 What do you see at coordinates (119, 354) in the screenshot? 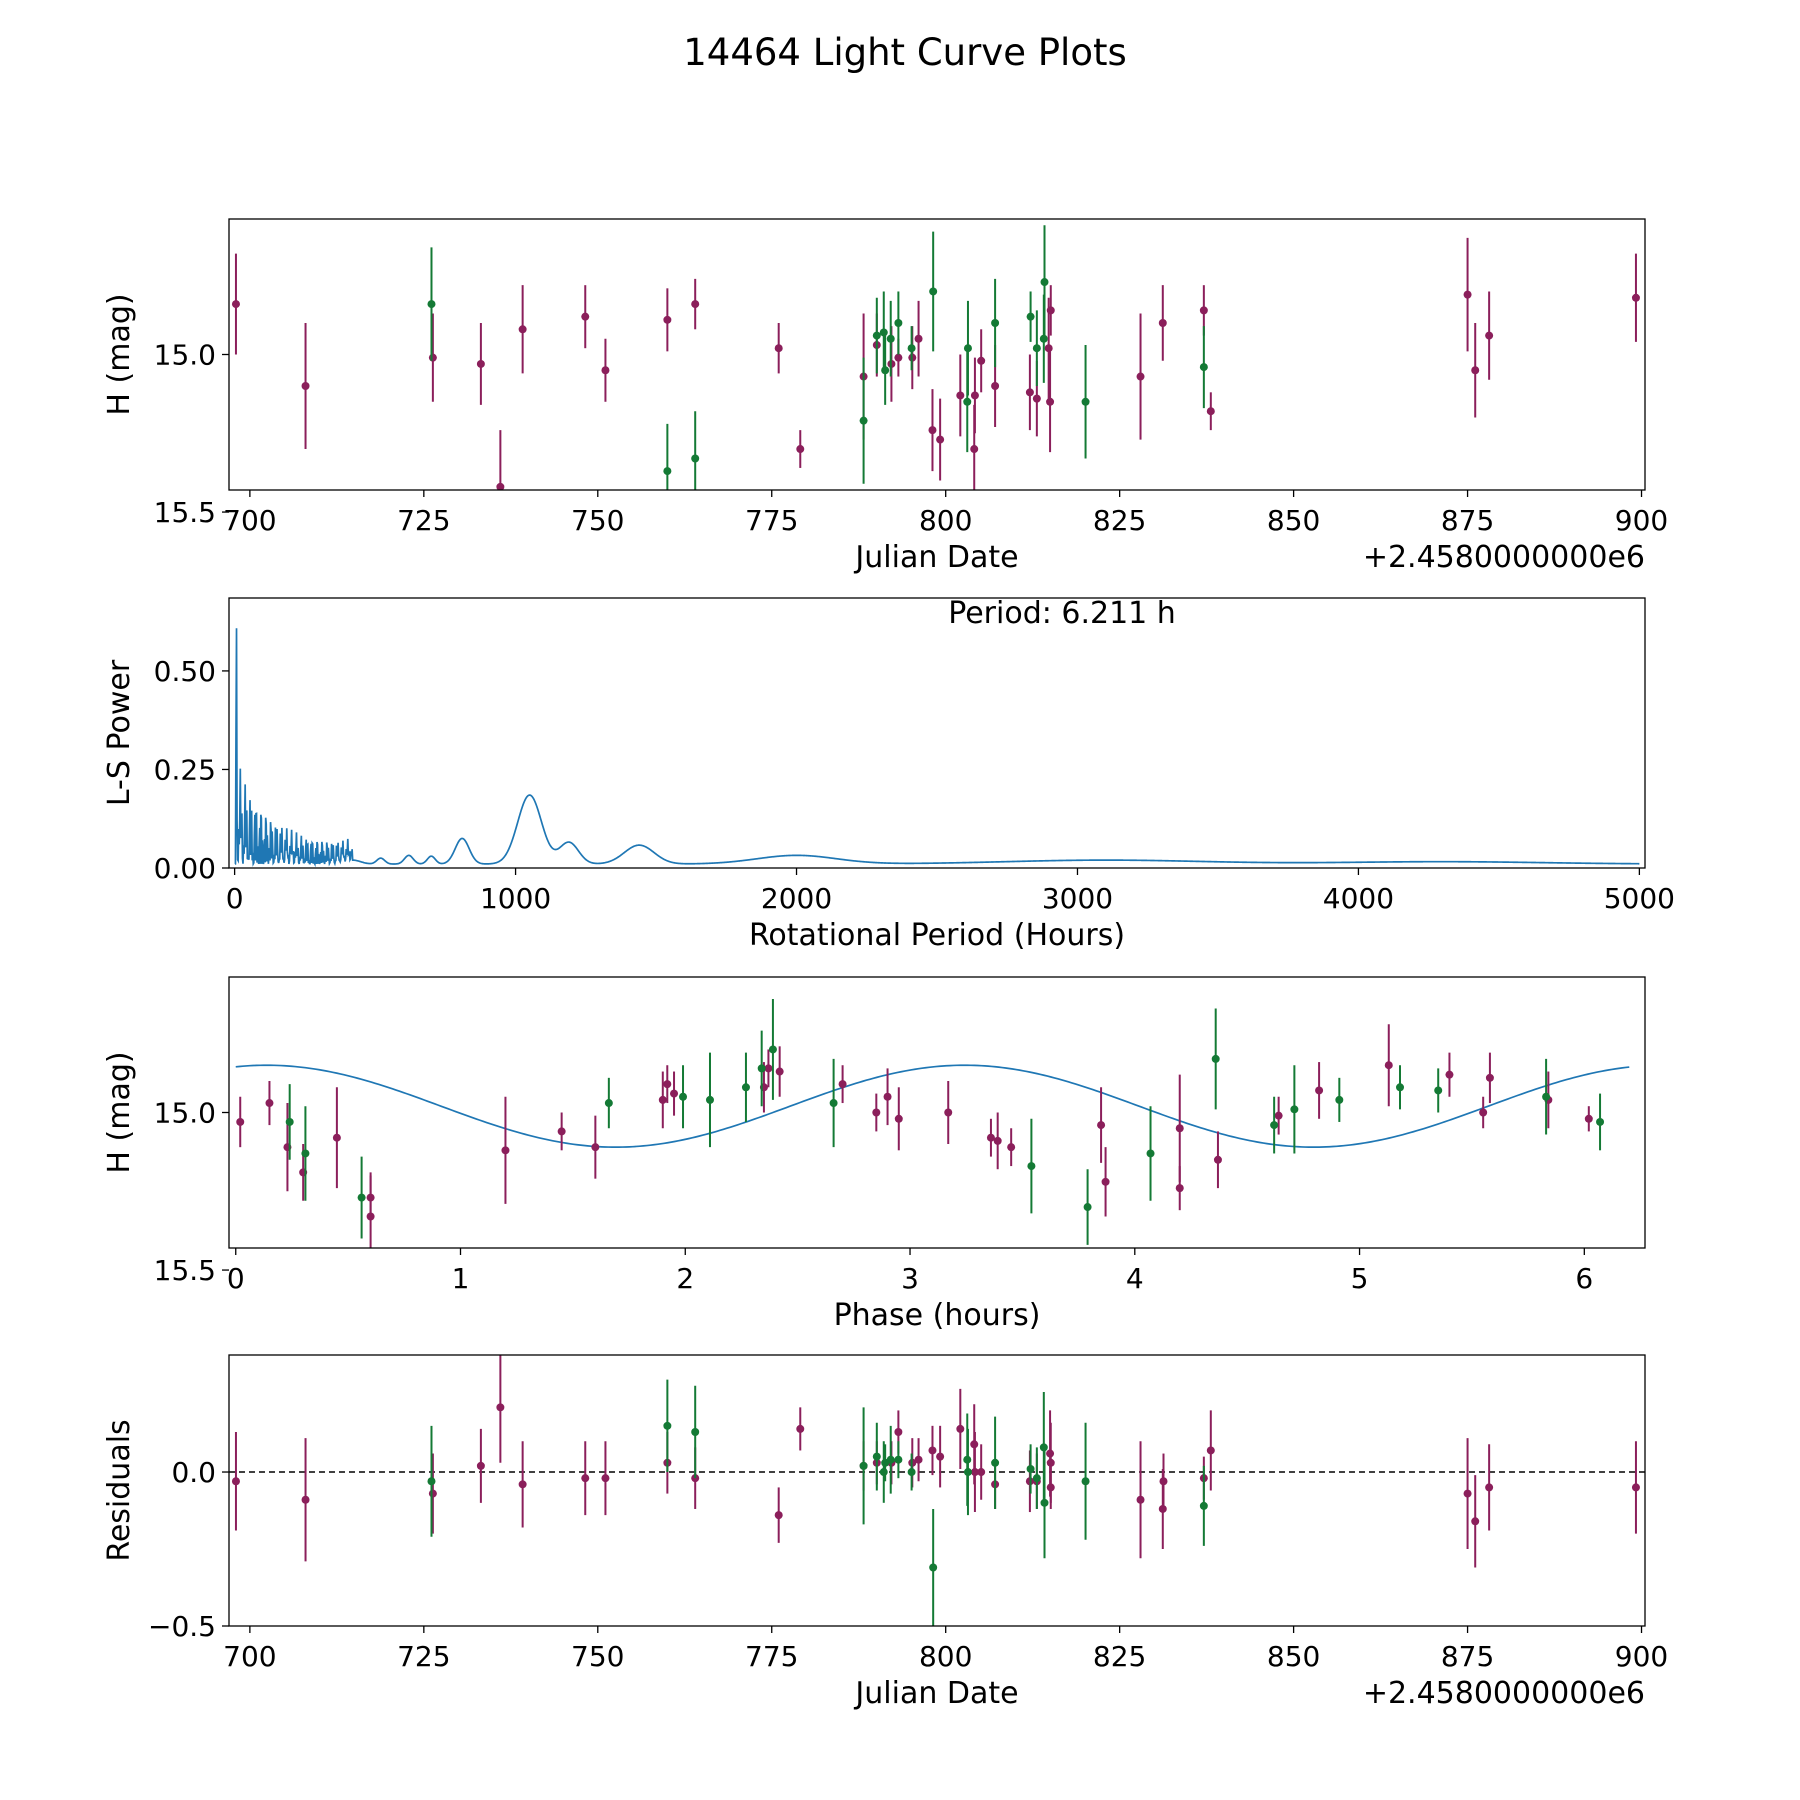
I see `y-axis-label: H (mag)` at bounding box center [119, 354].